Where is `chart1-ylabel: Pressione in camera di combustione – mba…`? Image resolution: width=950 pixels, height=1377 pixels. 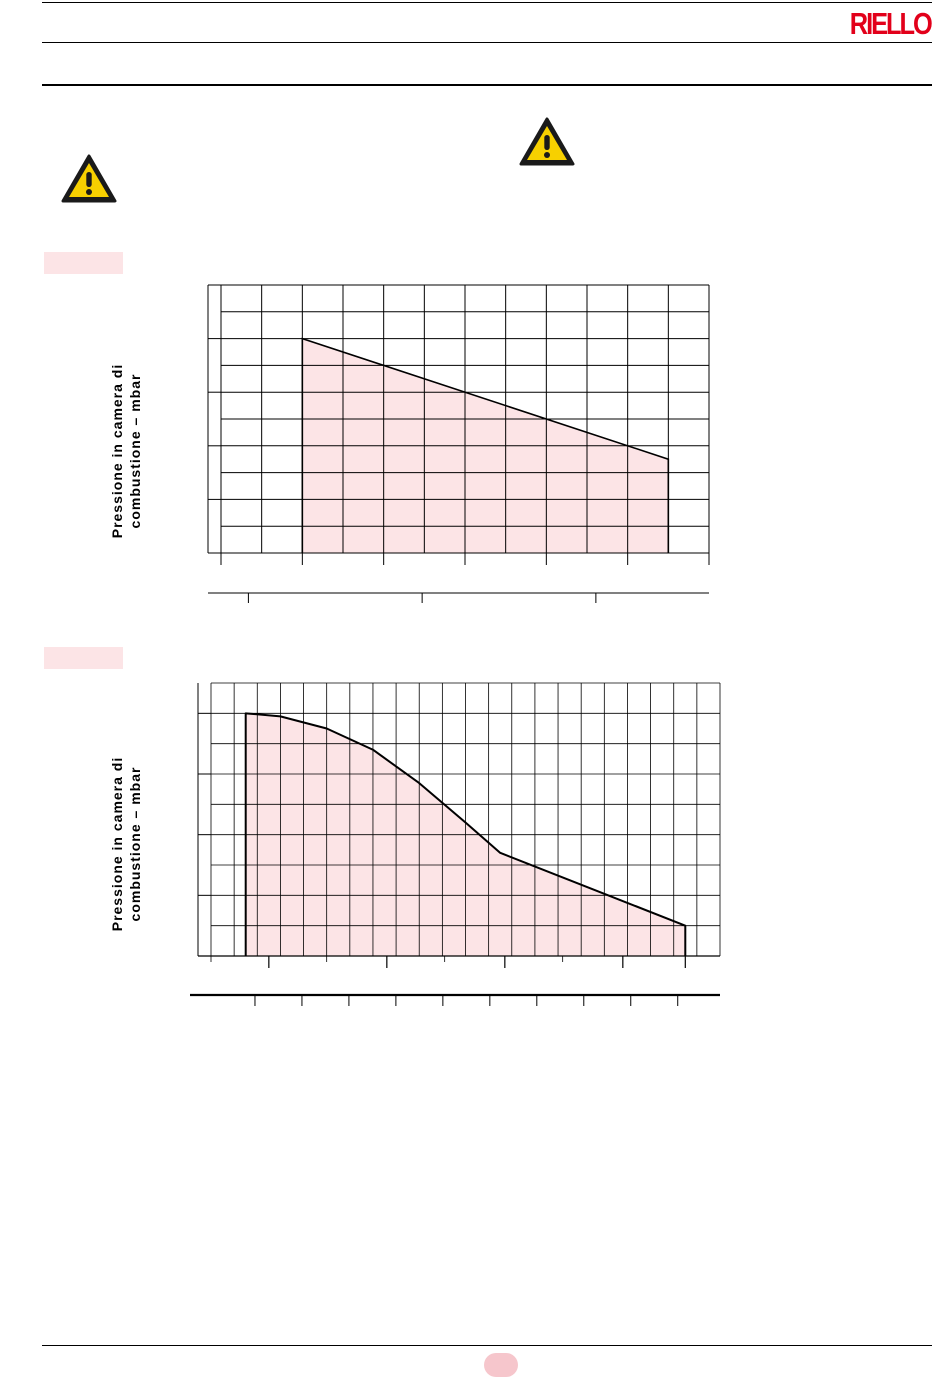 chart1-ylabel: Pressione in camera di combustione – mba… is located at coordinates (126, 451).